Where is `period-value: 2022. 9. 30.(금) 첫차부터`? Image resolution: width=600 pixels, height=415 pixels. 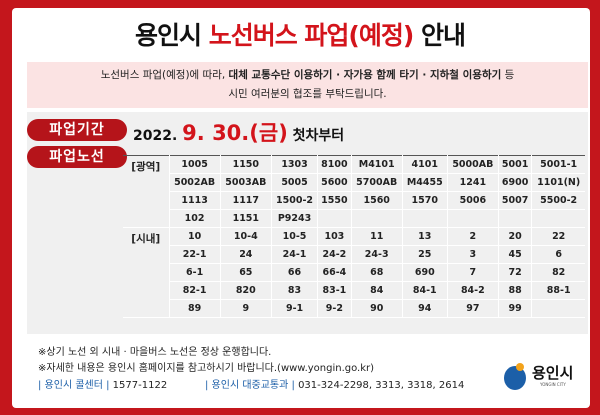
period-value: 2022. 9. 30.(금) 첫차부터 is located at coordinates (238, 132).